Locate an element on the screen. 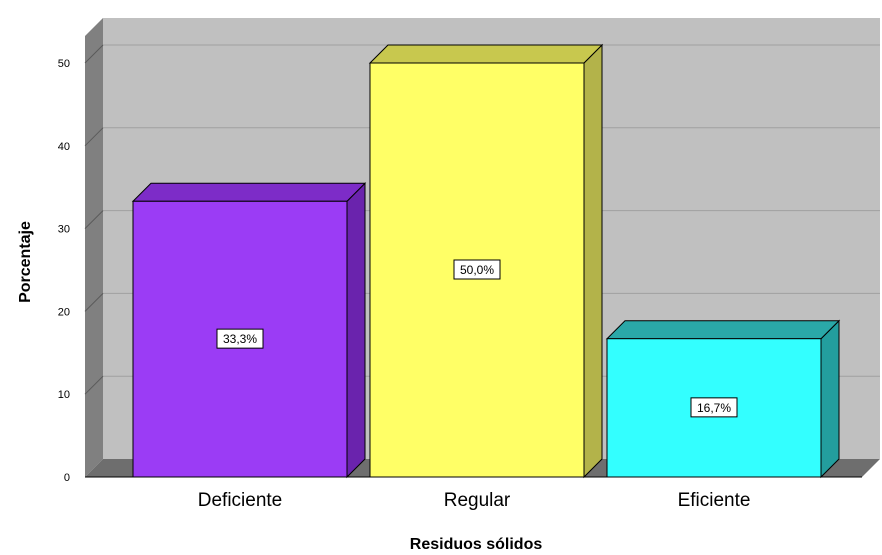 The width and height of the screenshot is (882, 555). data-label: 16,7% is located at coordinates (714, 408).